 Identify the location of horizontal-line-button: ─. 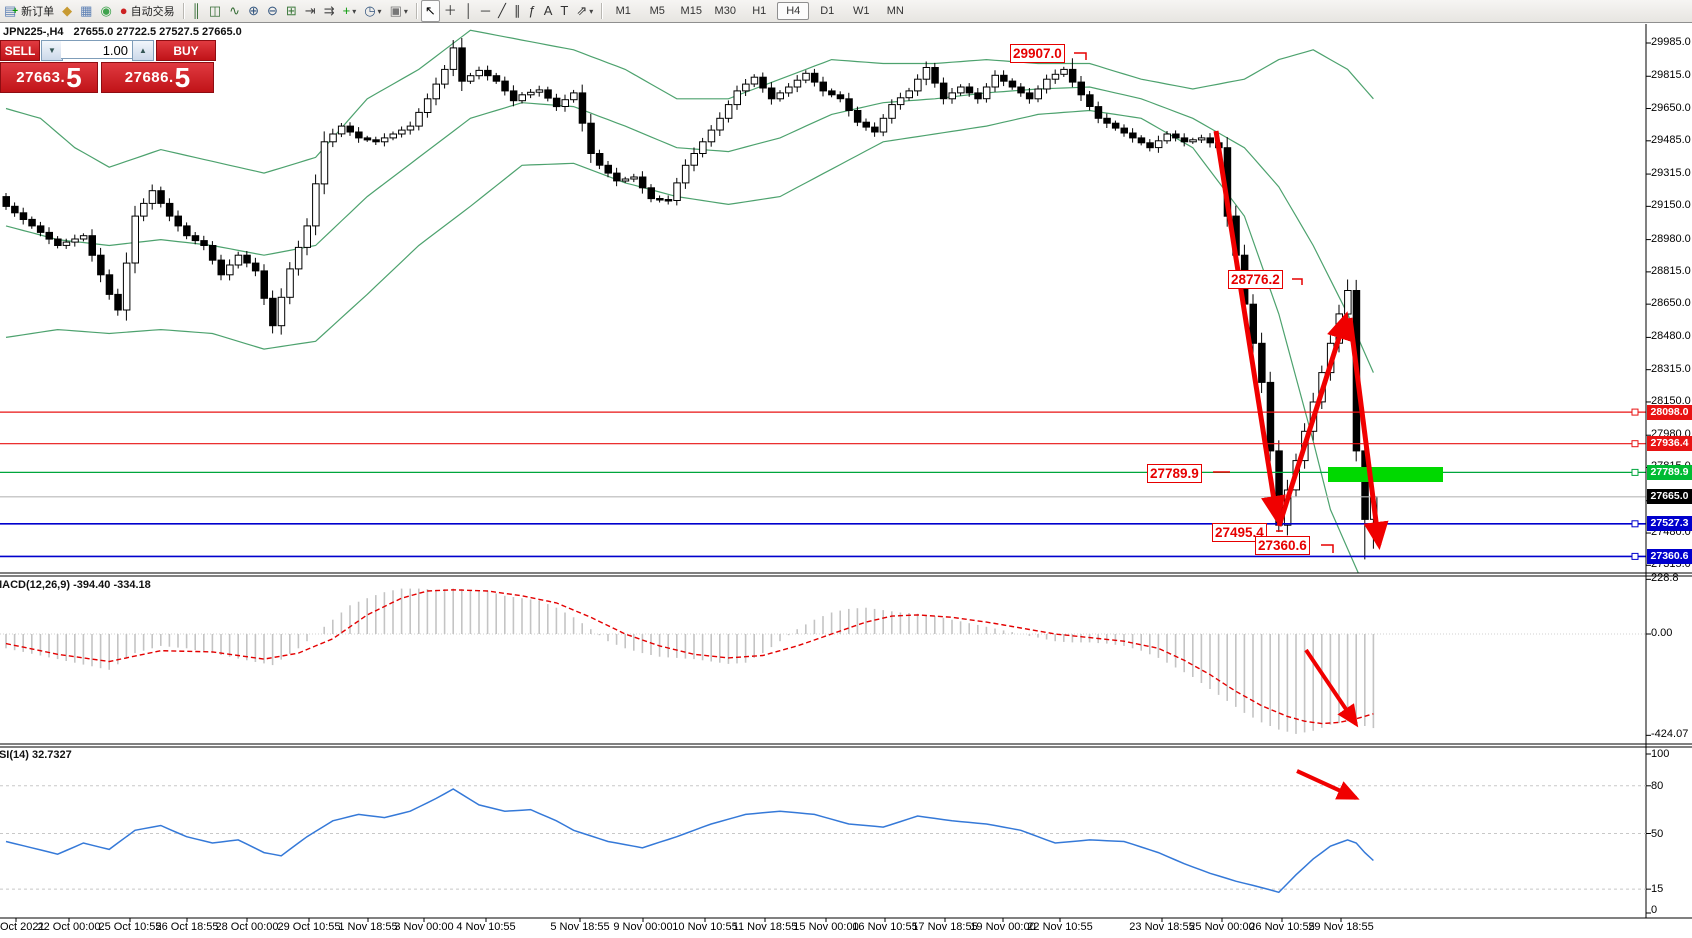
(485, 11).